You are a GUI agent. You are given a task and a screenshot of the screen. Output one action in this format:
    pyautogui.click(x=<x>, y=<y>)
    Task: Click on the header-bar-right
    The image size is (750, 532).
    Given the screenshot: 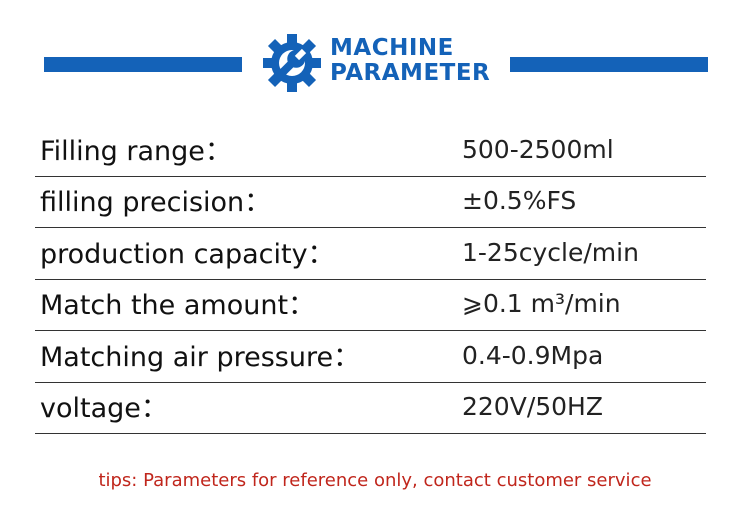 What is the action you would take?
    pyautogui.click(x=609, y=64)
    